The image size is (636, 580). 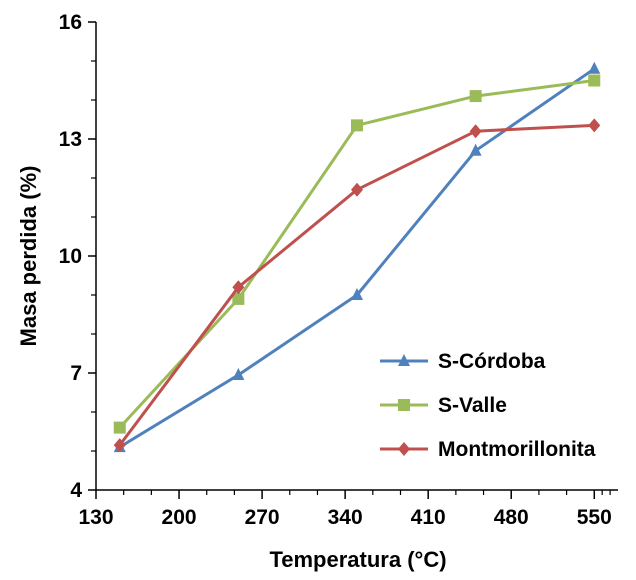 What do you see at coordinates (76, 373) in the screenshot?
I see `y-tick-label: 7` at bounding box center [76, 373].